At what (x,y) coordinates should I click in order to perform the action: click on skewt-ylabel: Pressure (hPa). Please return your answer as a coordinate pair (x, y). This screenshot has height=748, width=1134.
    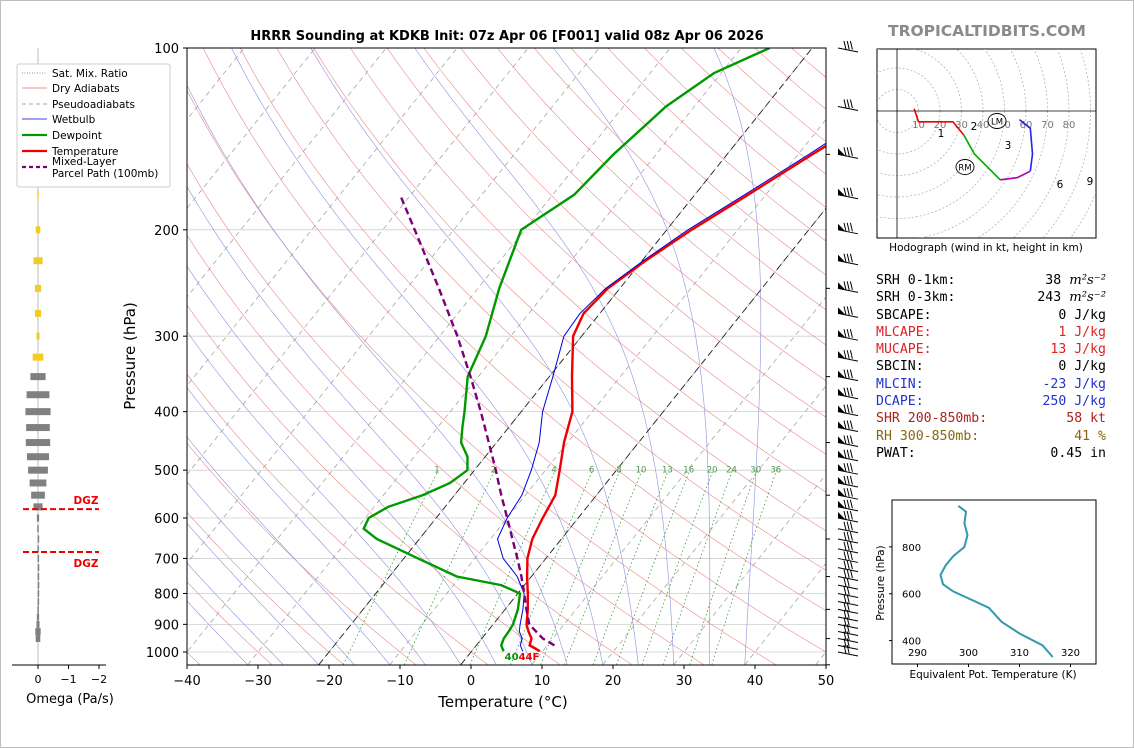
    Looking at the image, I should click on (130, 356).